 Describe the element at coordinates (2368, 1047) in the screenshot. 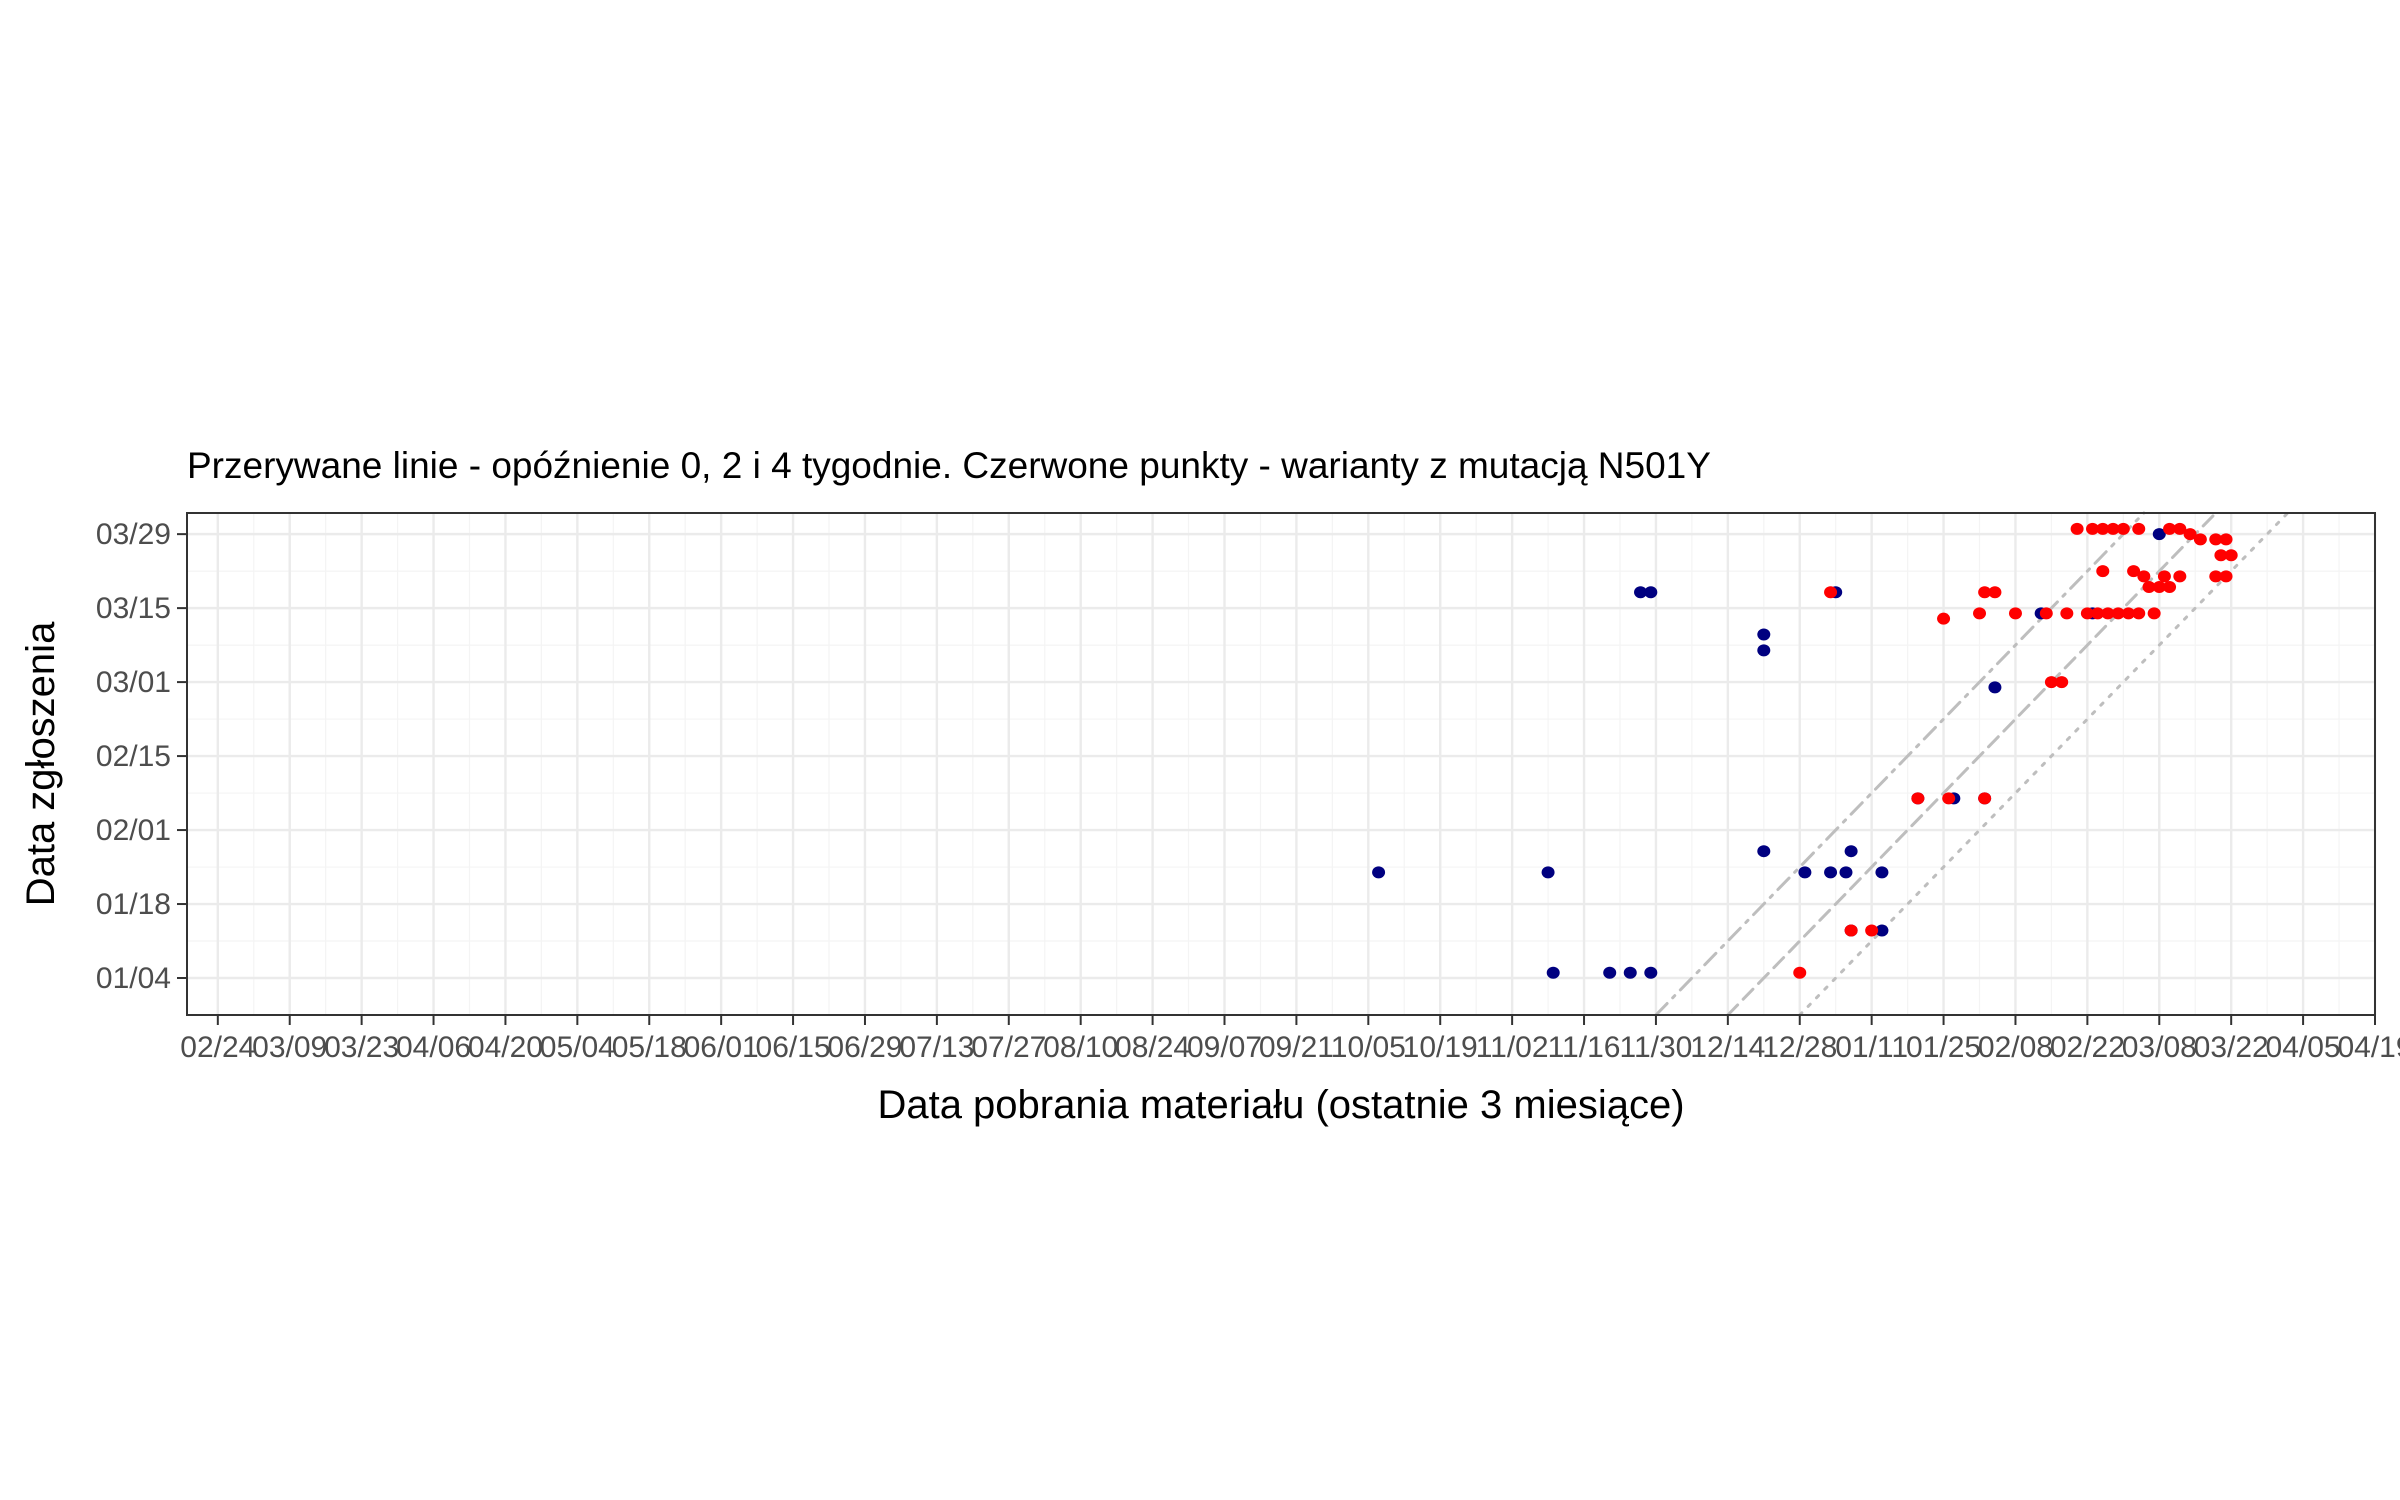

I see `x-tick-label: 04/19` at that location.